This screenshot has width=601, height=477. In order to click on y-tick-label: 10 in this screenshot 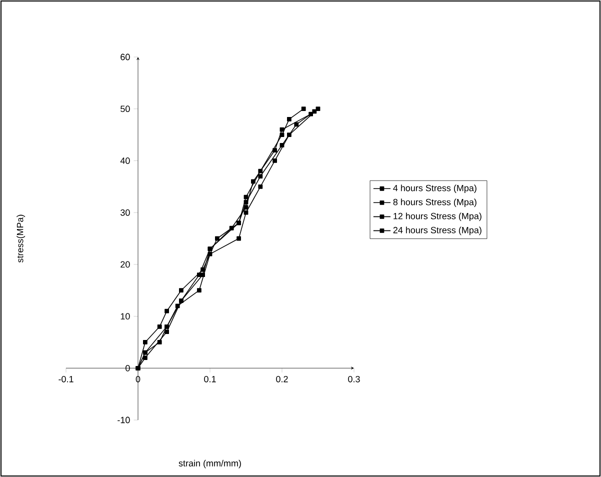, I will do `click(125, 316)`.